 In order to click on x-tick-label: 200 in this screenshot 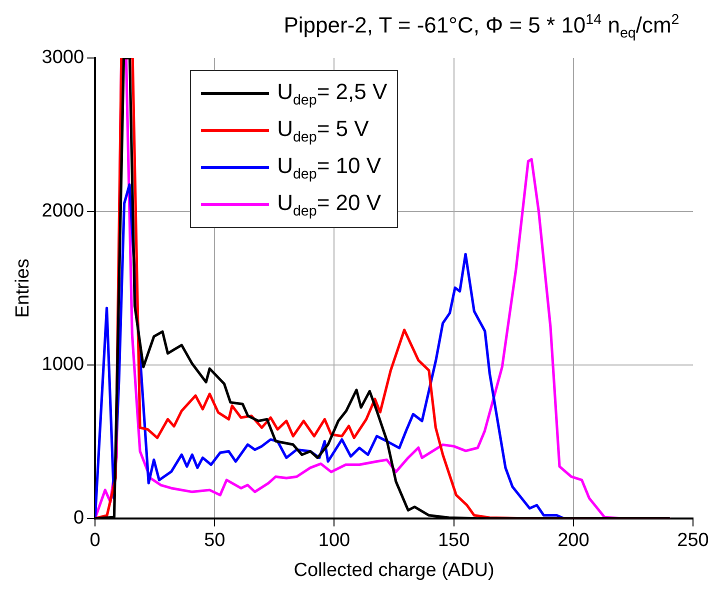, I will do `click(574, 541)`.